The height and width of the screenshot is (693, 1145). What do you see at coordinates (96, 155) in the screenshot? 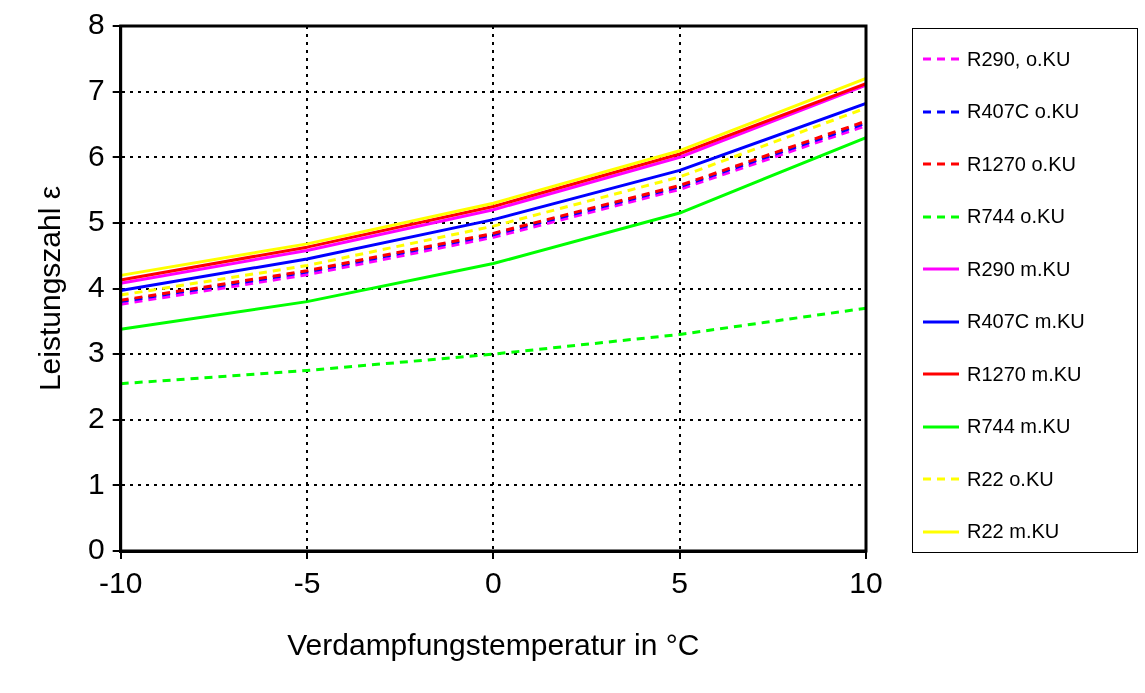
I see `y-tick-label: 6` at bounding box center [96, 155].